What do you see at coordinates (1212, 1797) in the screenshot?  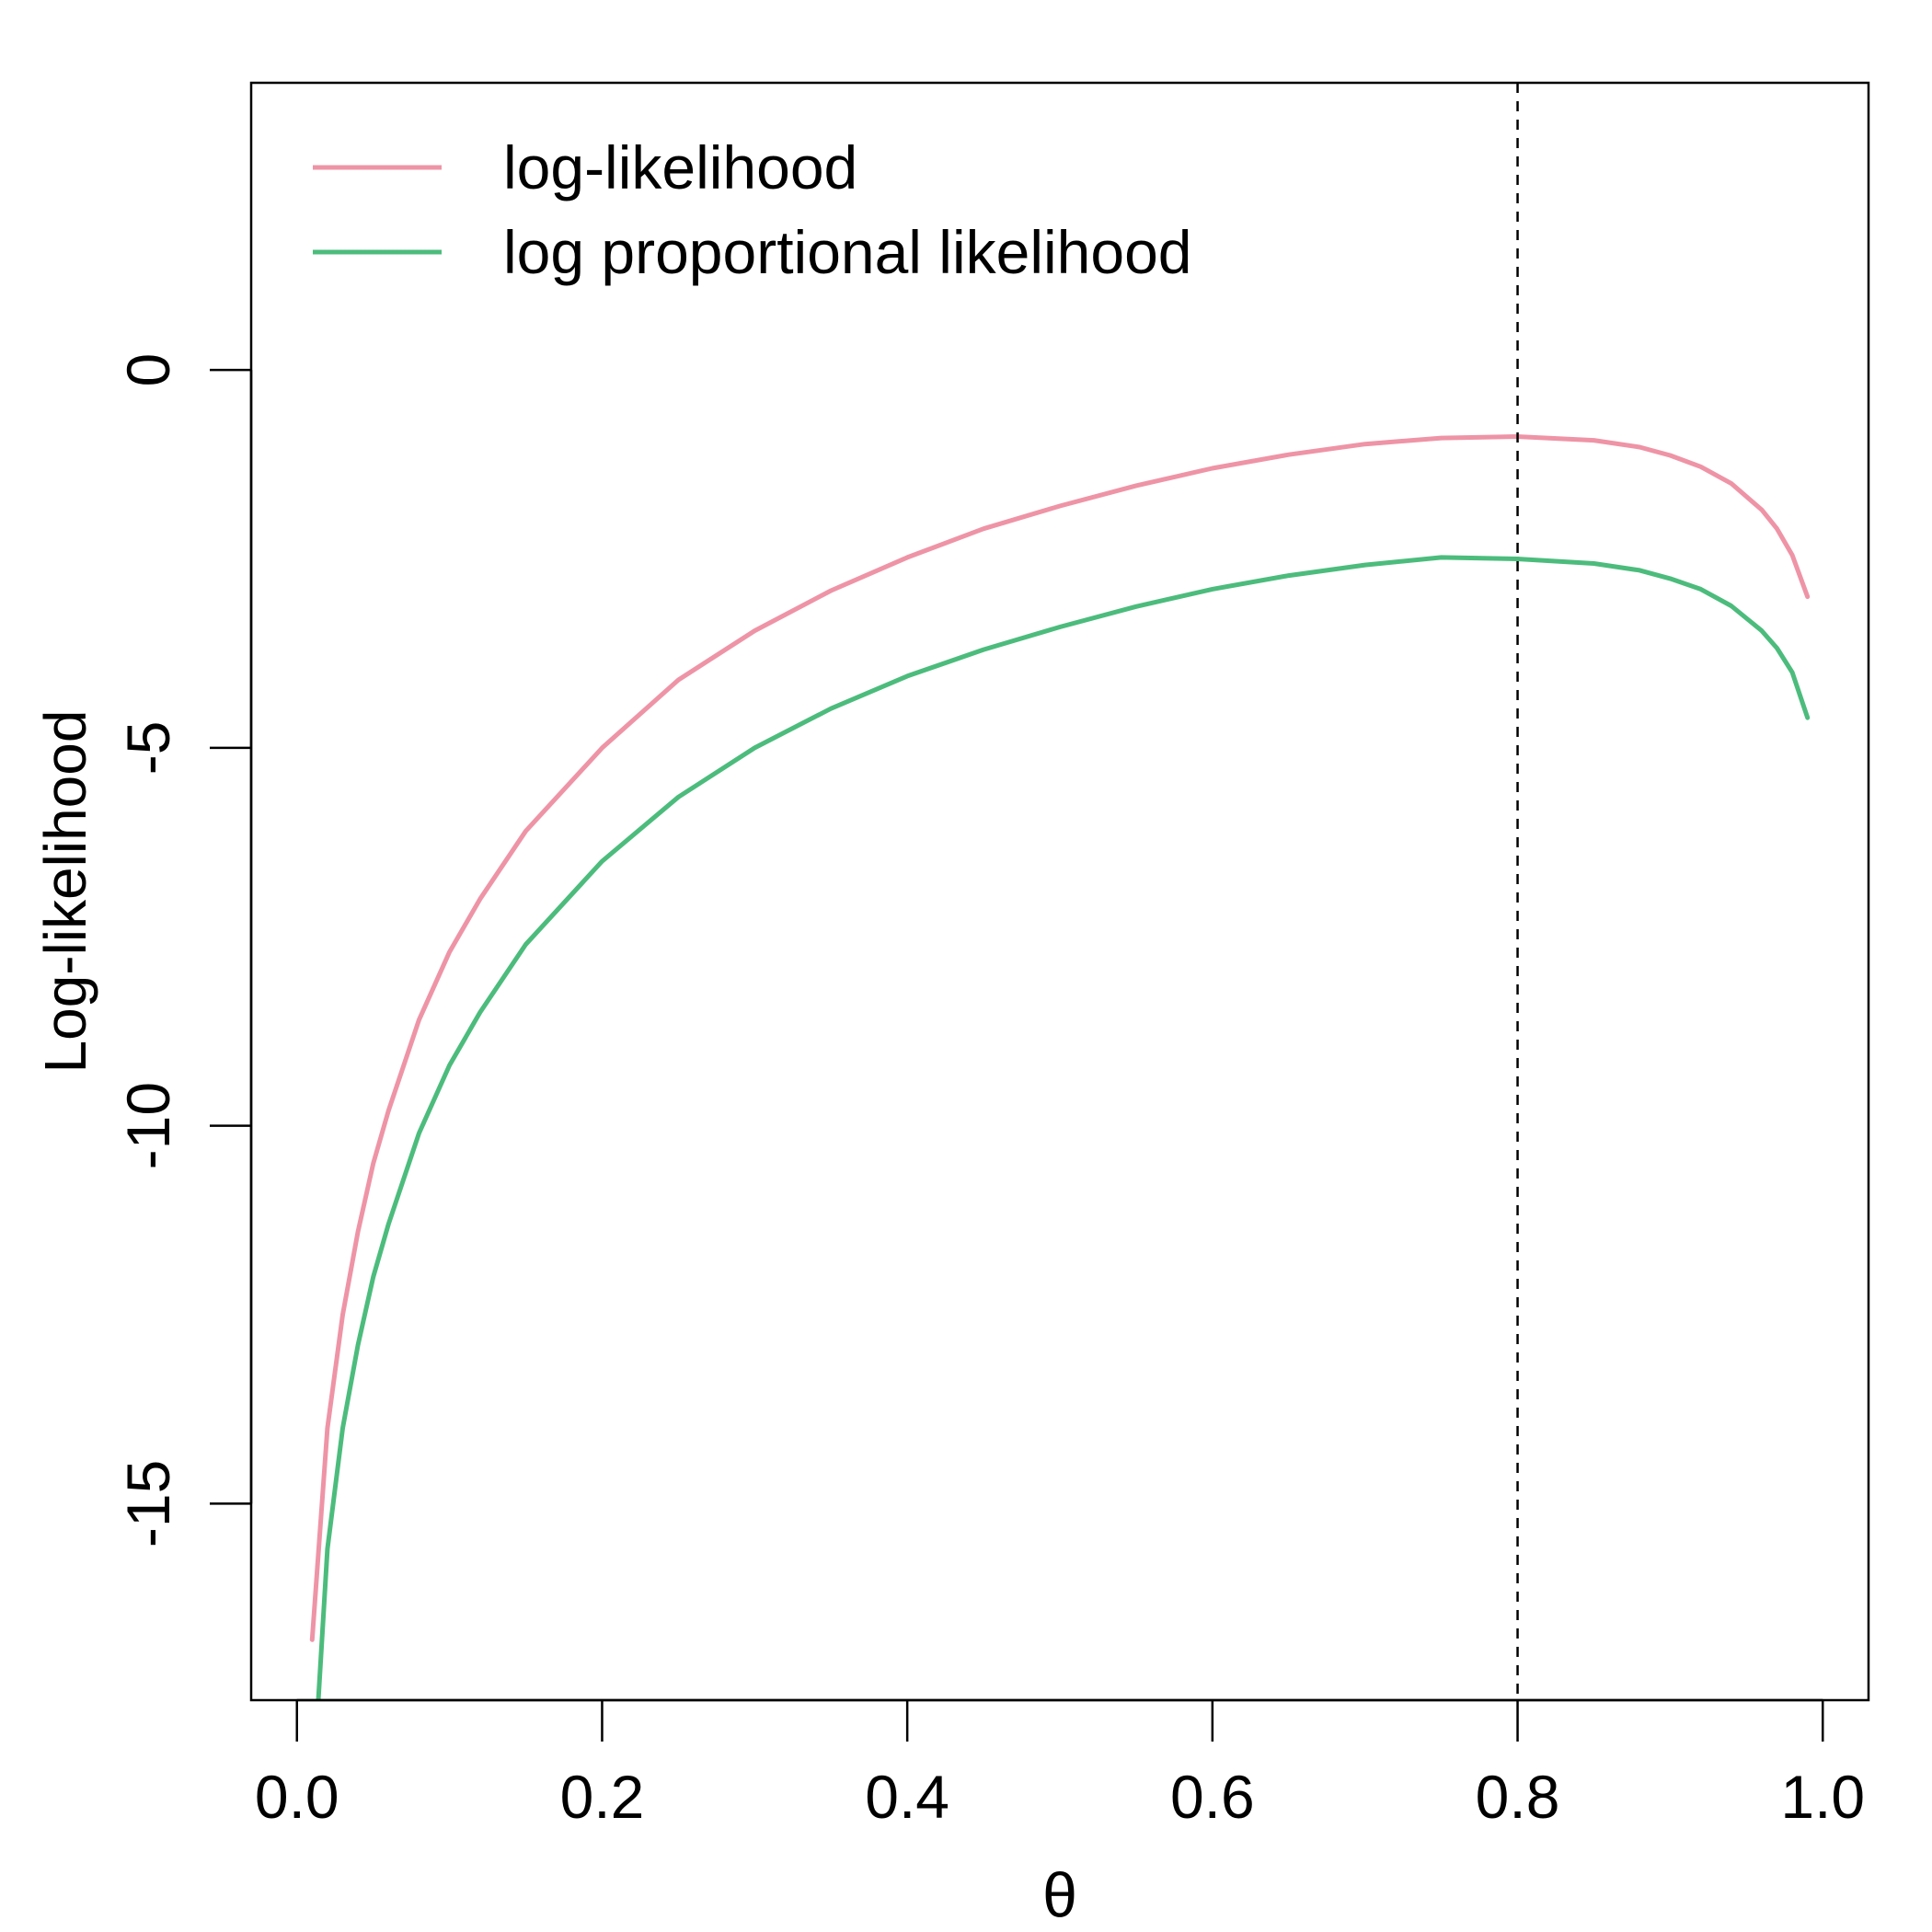 I see `x-tick-label: 0.6` at bounding box center [1212, 1797].